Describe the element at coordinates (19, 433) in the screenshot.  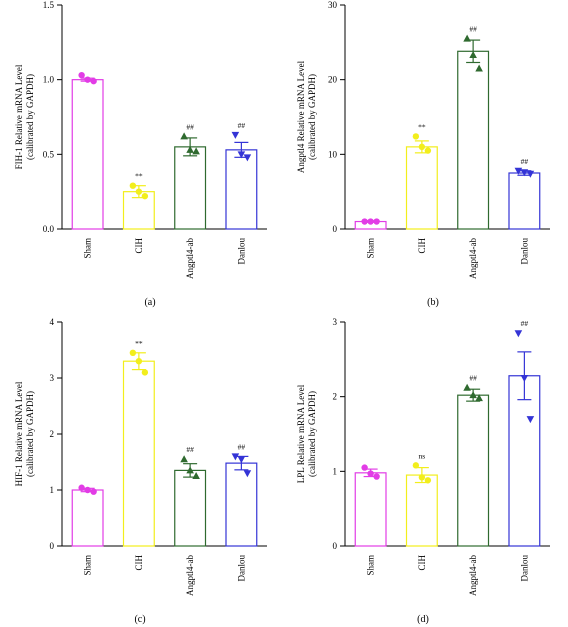
I see `y-axis-label: HIF-1 Relative mRNA Level` at that location.